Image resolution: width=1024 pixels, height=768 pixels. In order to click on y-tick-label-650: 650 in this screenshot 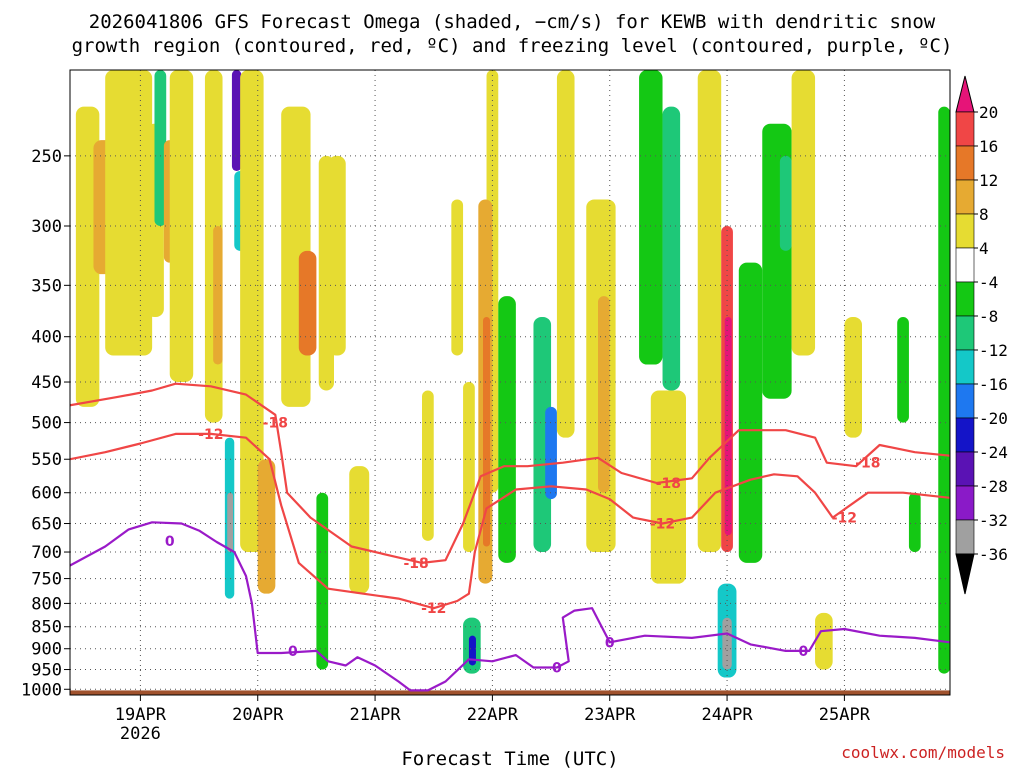, I will do `click(46, 525)`.